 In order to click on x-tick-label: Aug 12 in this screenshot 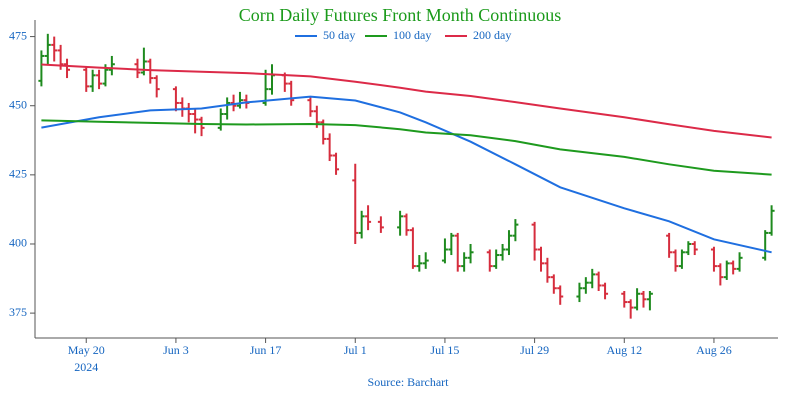, I will do `click(624, 350)`.